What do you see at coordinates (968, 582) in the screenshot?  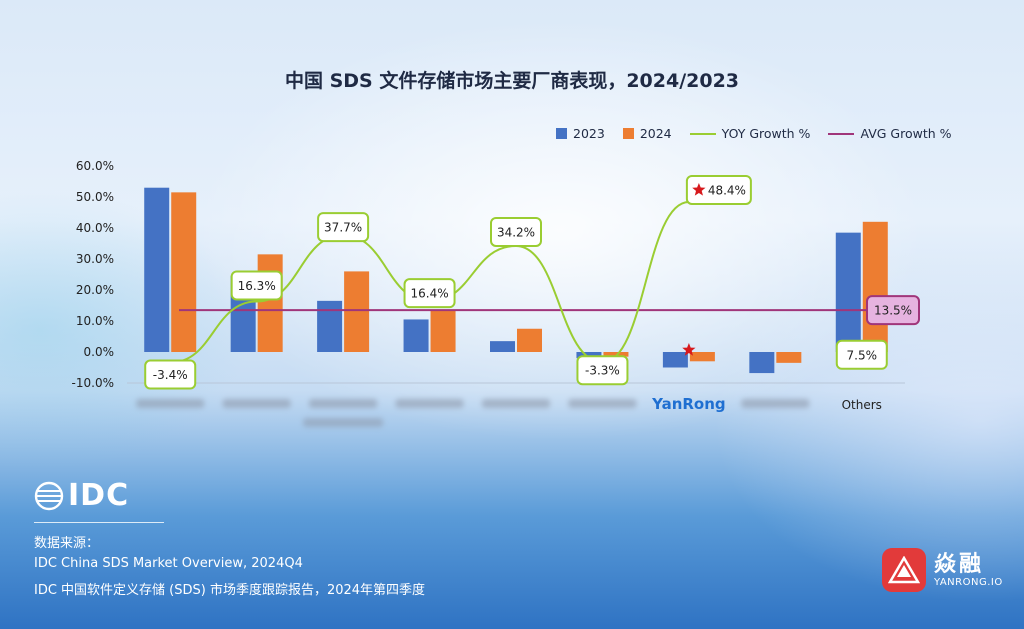 I see `brand-name-en: YANRONG.IO` at bounding box center [968, 582].